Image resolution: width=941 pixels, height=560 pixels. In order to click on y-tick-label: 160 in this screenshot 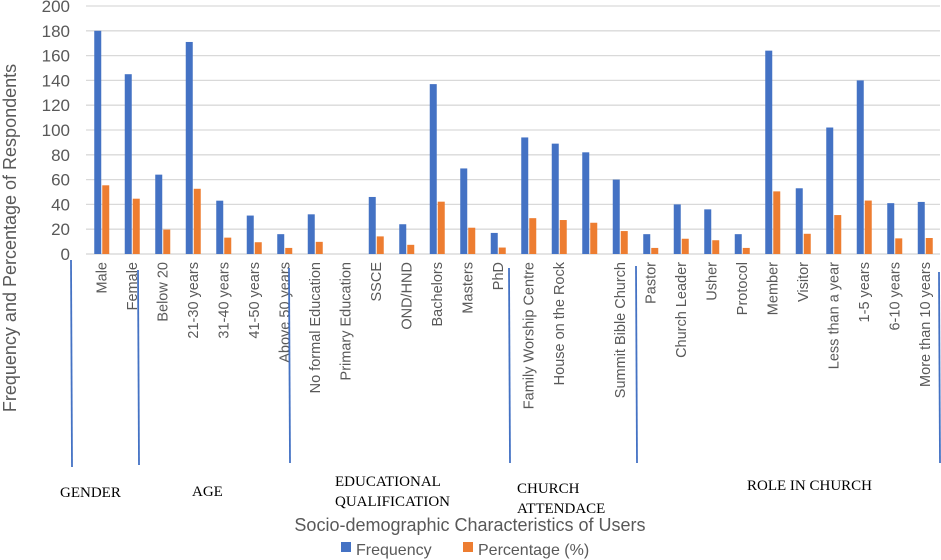, I will do `click(56, 56)`.